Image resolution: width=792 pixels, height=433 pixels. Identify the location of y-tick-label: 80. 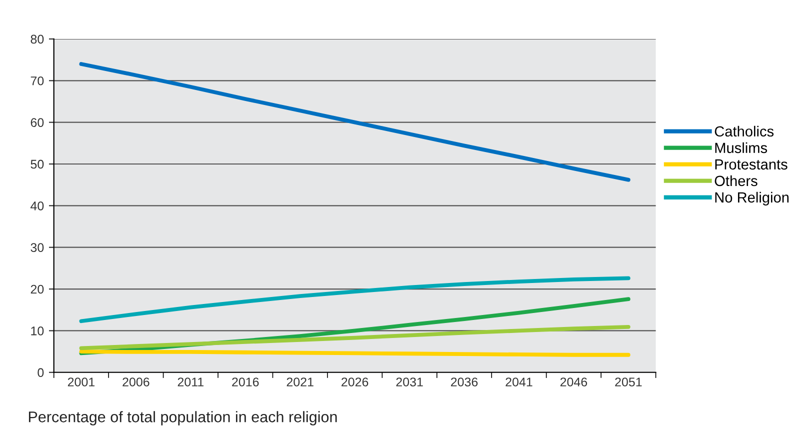
(37, 39).